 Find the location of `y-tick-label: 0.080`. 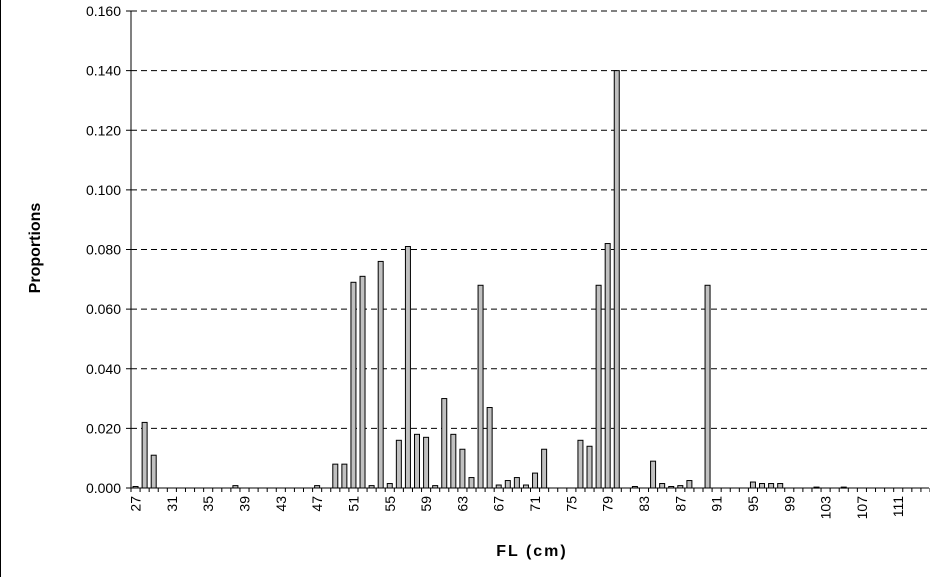

y-tick-label: 0.080 is located at coordinates (103, 250).